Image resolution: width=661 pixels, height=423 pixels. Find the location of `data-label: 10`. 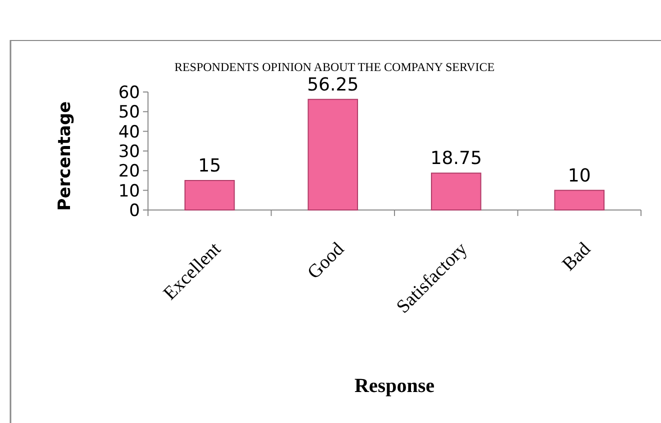

data-label: 10 is located at coordinates (579, 175).